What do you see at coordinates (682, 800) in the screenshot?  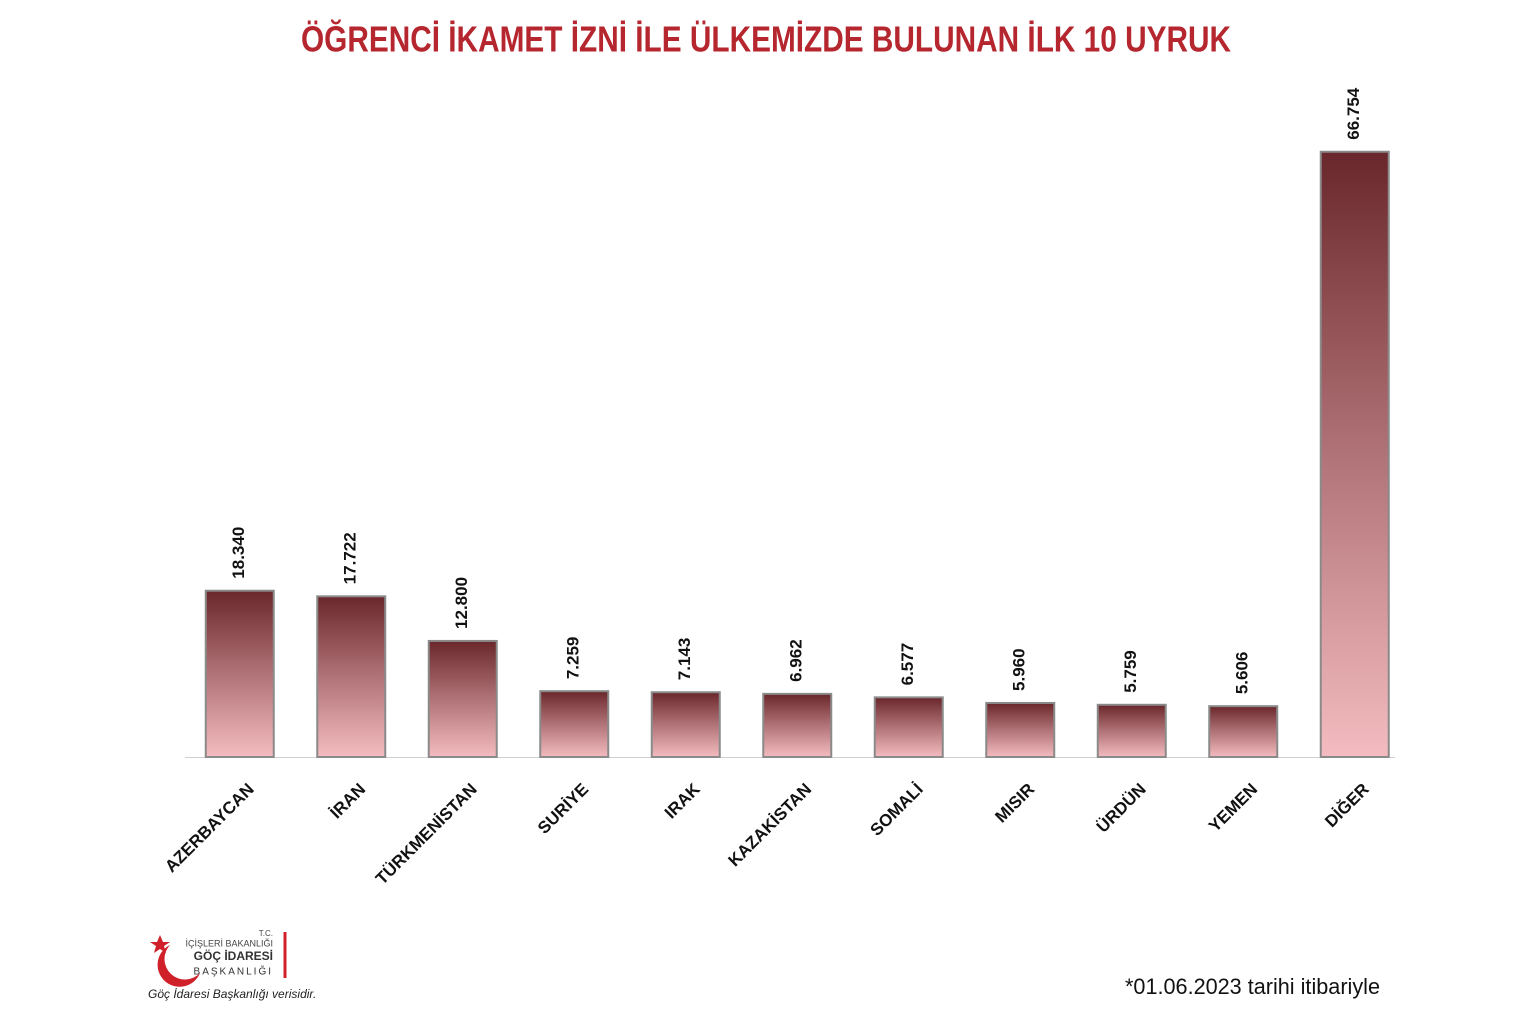 I see `x-tick-label: IRAK` at bounding box center [682, 800].